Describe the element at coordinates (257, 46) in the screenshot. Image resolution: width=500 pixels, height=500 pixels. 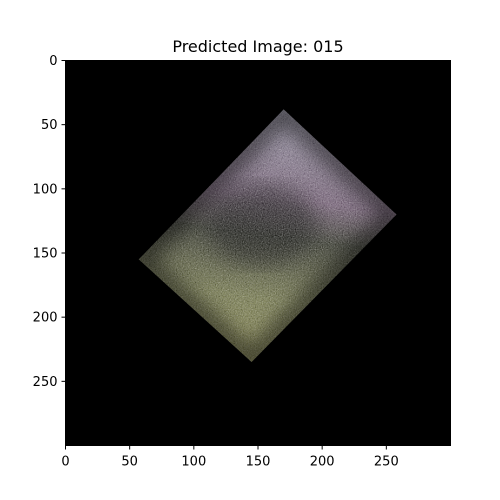
I see `chart-title: Predicted Image: 015` at that location.